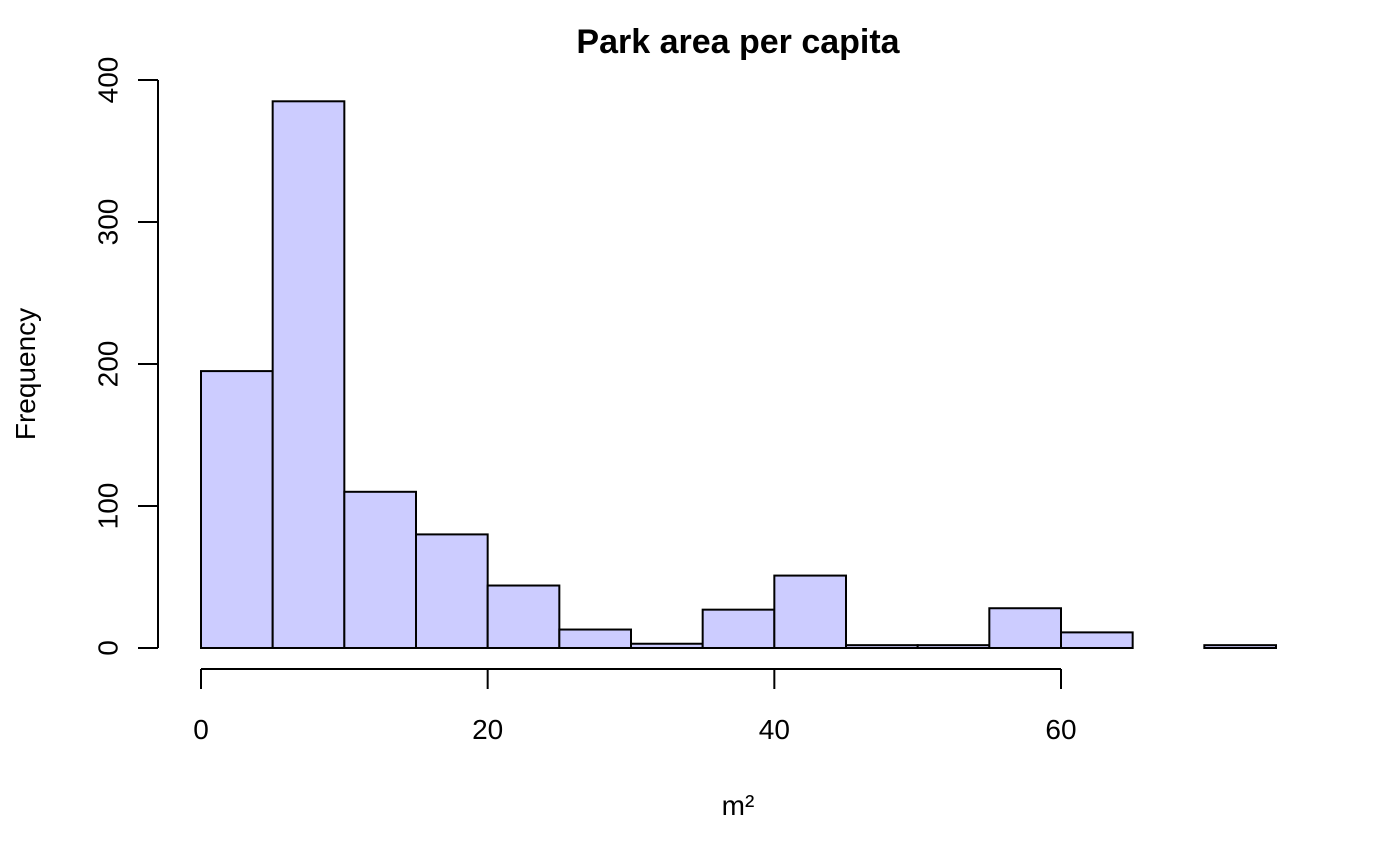  Describe the element at coordinates (107, 80) in the screenshot. I see `y-tick-label: 400` at that location.